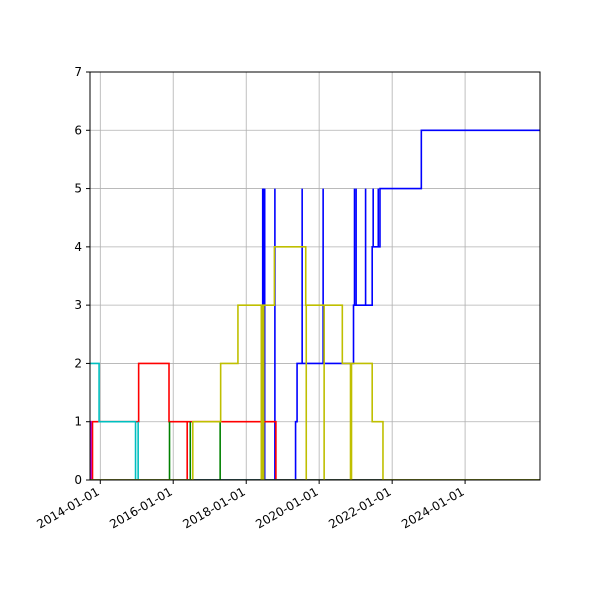 The image size is (600, 600). What do you see at coordinates (78, 130) in the screenshot?
I see `y-tick-label: 6` at bounding box center [78, 130].